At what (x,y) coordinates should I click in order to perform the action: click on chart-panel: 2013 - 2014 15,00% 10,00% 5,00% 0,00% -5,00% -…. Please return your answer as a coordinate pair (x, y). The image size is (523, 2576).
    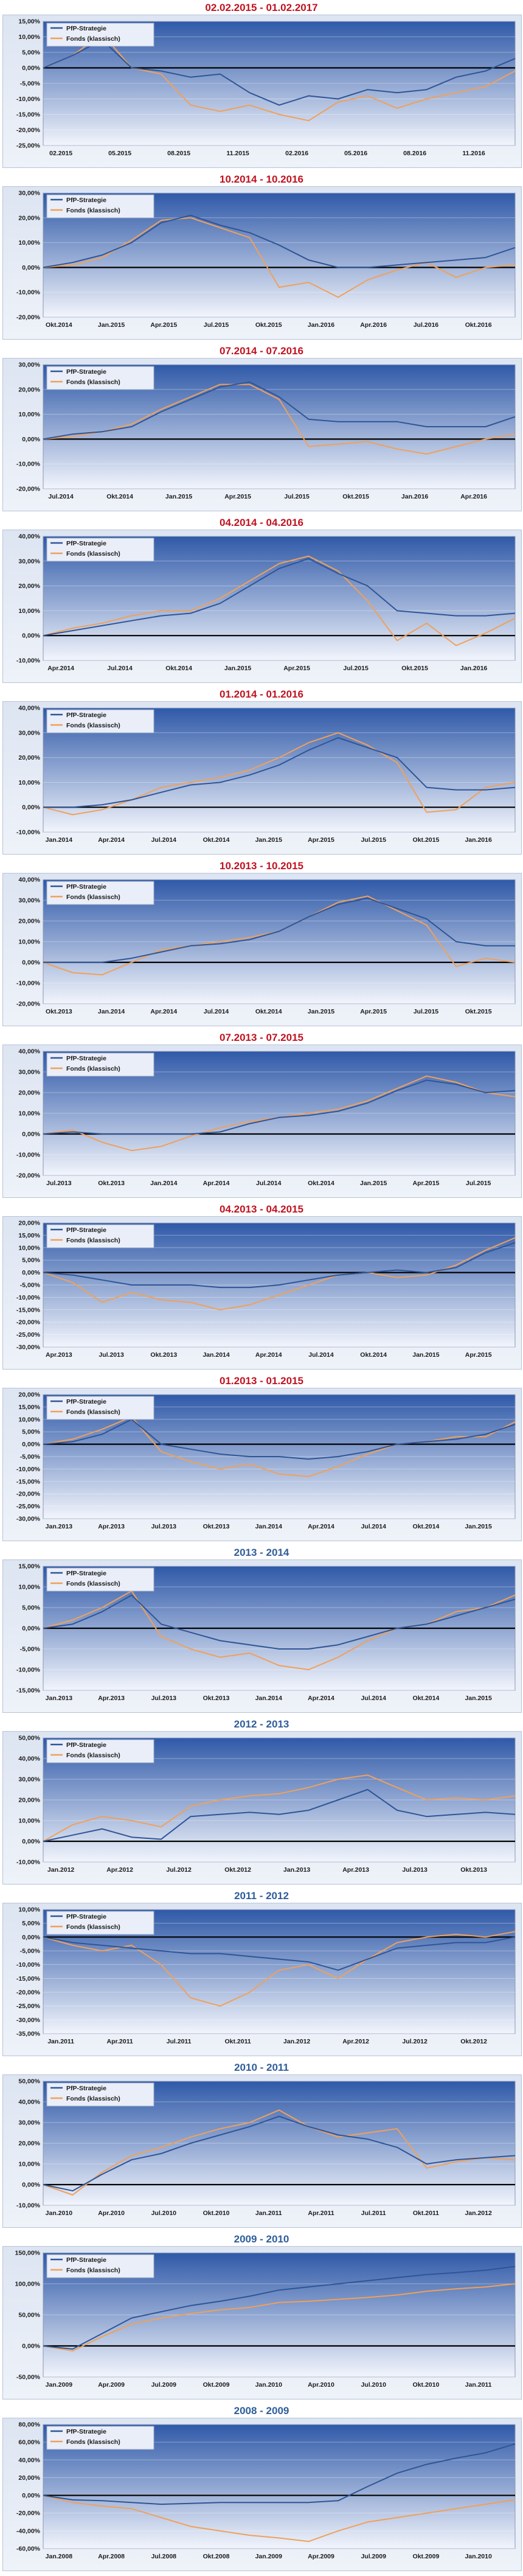
    Looking at the image, I should click on (261, 1631).